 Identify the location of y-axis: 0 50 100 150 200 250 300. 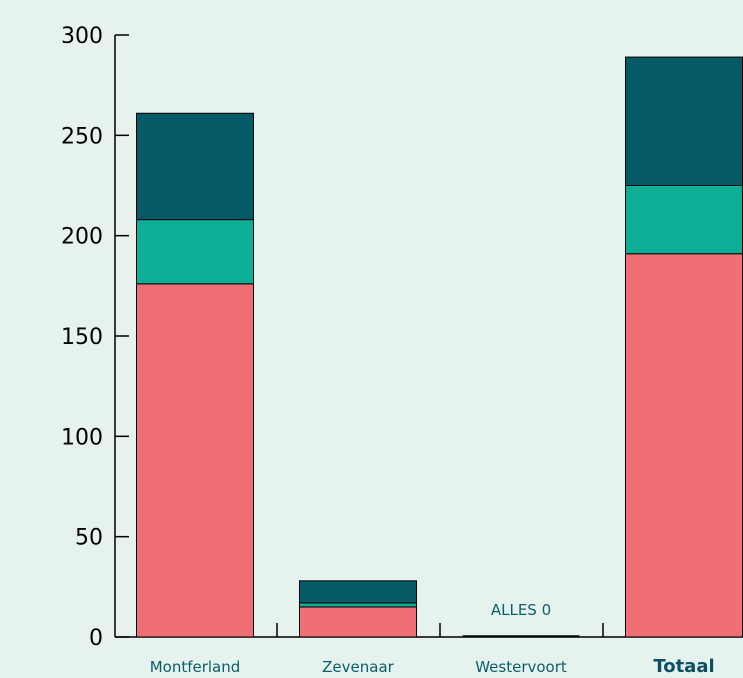
(95, 337).